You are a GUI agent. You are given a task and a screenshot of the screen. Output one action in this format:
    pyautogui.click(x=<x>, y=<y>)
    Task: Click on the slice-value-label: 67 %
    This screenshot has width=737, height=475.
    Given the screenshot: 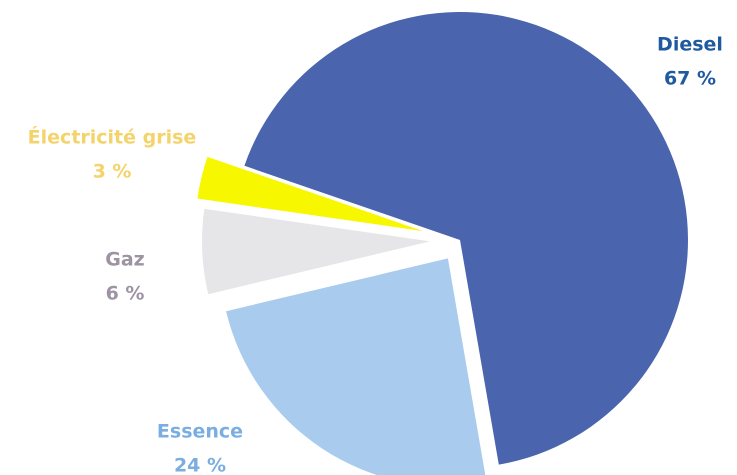 What is the action you would take?
    pyautogui.click(x=690, y=79)
    